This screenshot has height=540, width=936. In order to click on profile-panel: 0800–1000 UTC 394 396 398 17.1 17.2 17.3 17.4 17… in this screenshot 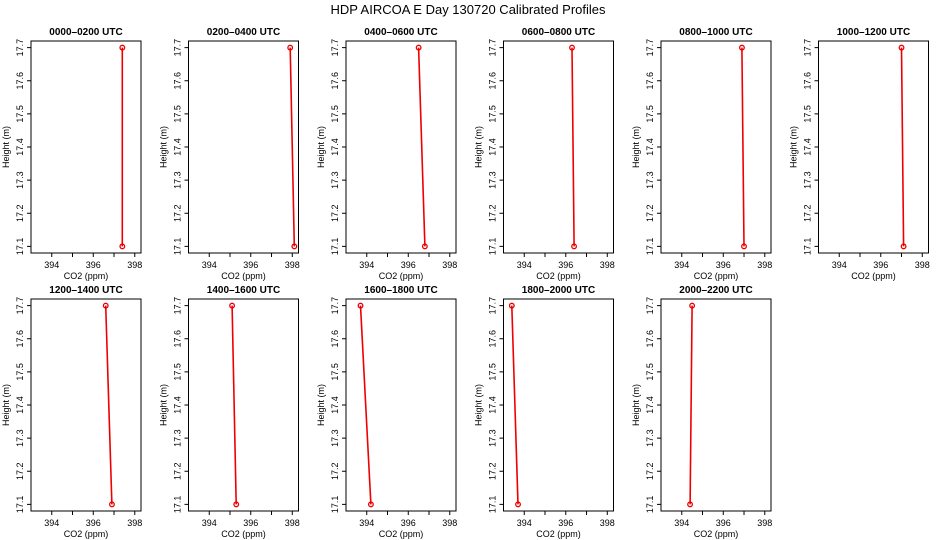, I will do `click(701, 154)`.